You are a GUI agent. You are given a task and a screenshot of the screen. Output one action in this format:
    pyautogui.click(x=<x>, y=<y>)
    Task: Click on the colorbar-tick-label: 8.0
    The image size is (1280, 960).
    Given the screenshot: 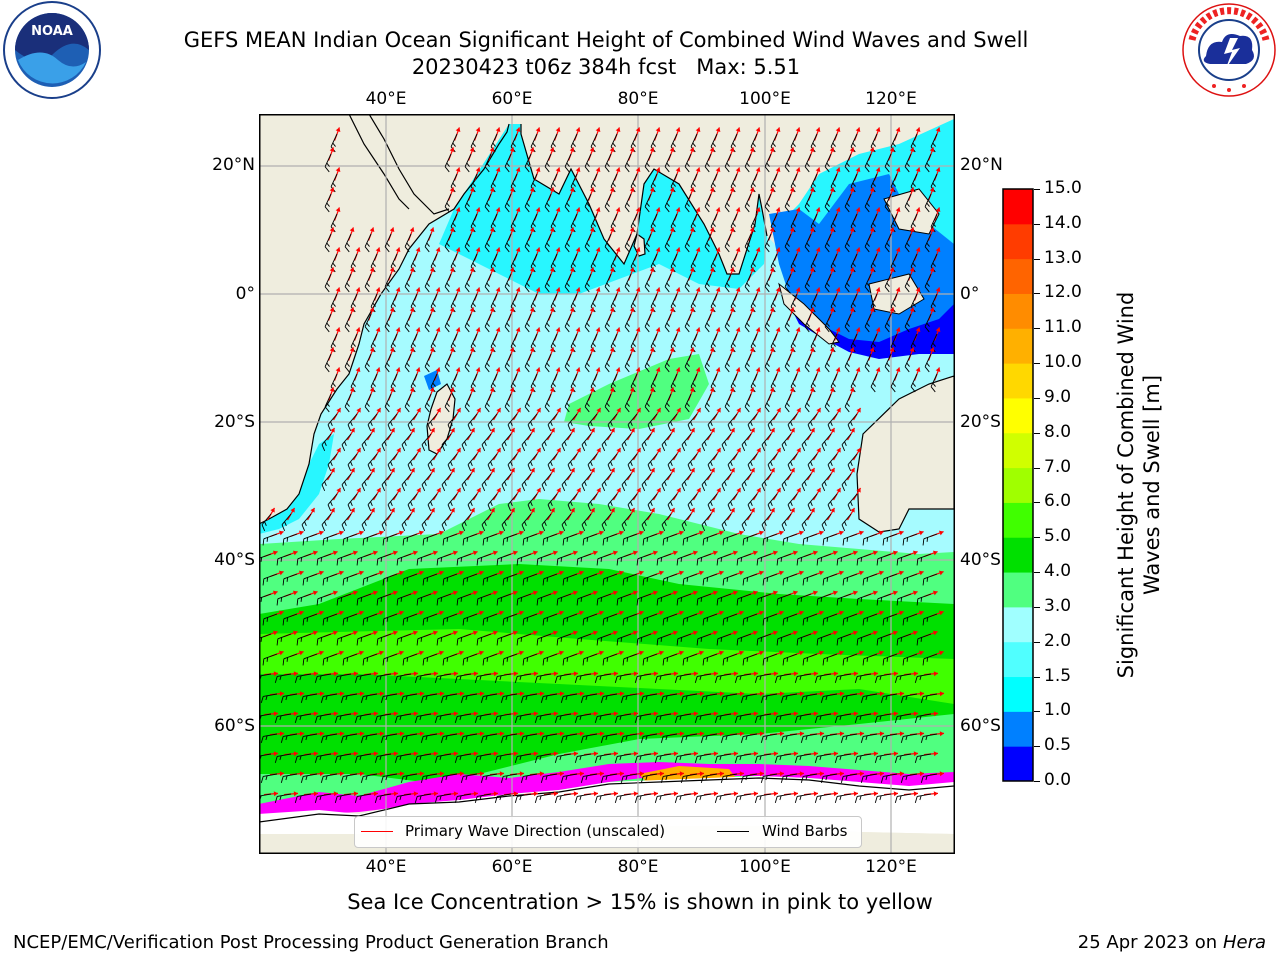 What is the action you would take?
    pyautogui.click(x=1058, y=431)
    